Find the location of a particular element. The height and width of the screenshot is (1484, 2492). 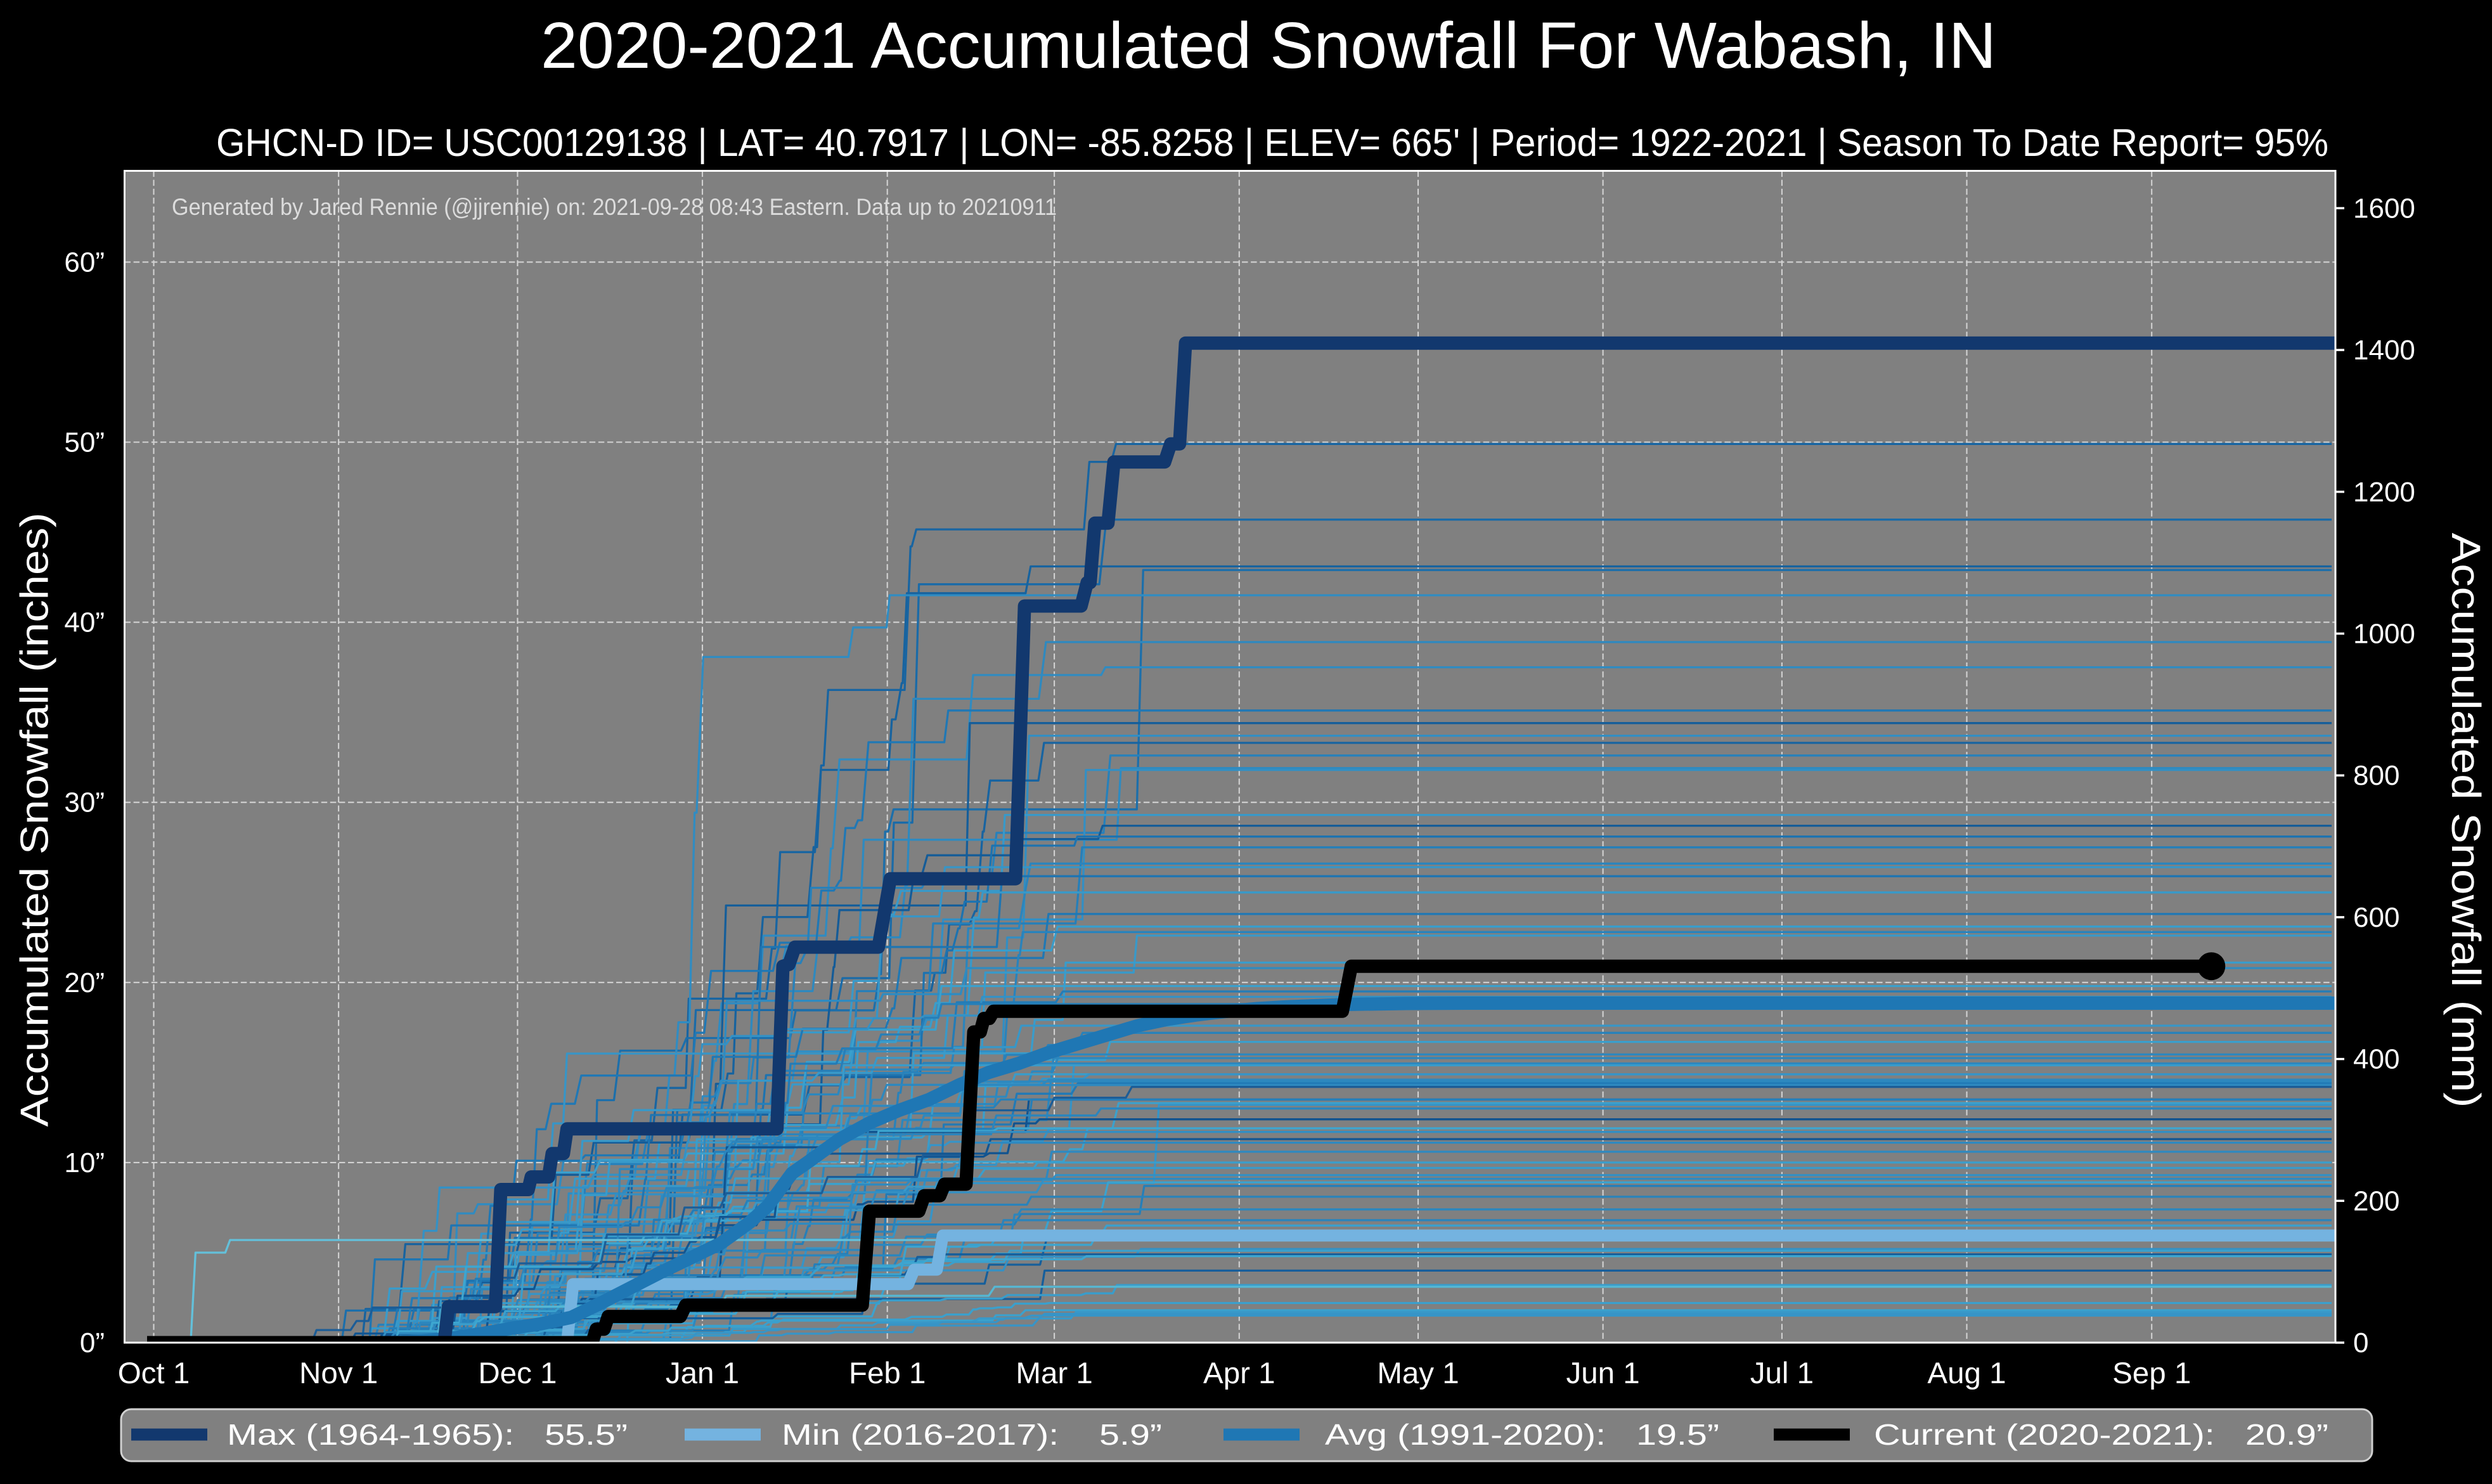

svg-text: 0 is located at coordinates (2360, 1342).